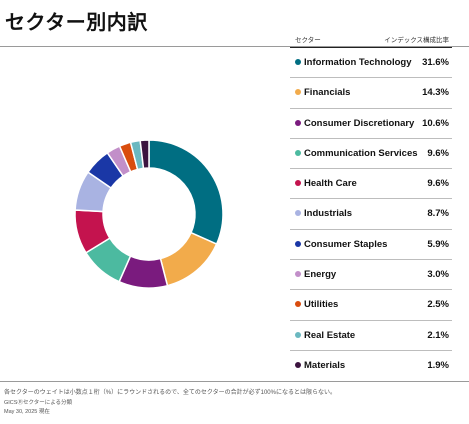  I want to click on sector-row: Consumer Discretionary 10.6%, so click(371, 124).